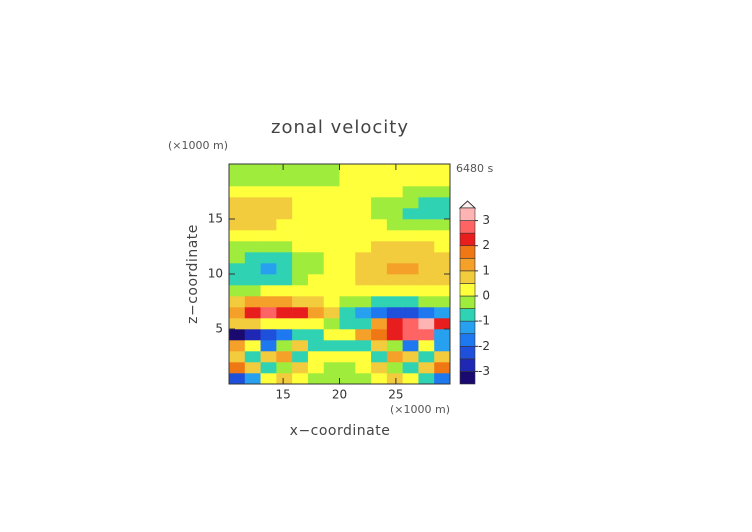 Image resolution: width=752 pixels, height=532 pixels. What do you see at coordinates (486, 220) in the screenshot?
I see `colorbar-tick-label: 3` at bounding box center [486, 220].